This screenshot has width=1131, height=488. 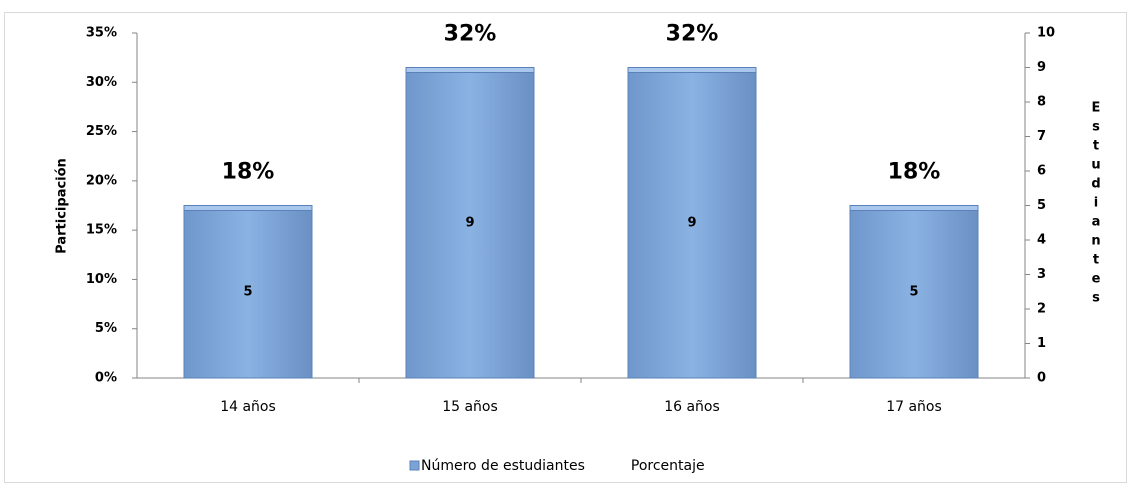 I want to click on y-tick-label: 10%, so click(x=101, y=279).